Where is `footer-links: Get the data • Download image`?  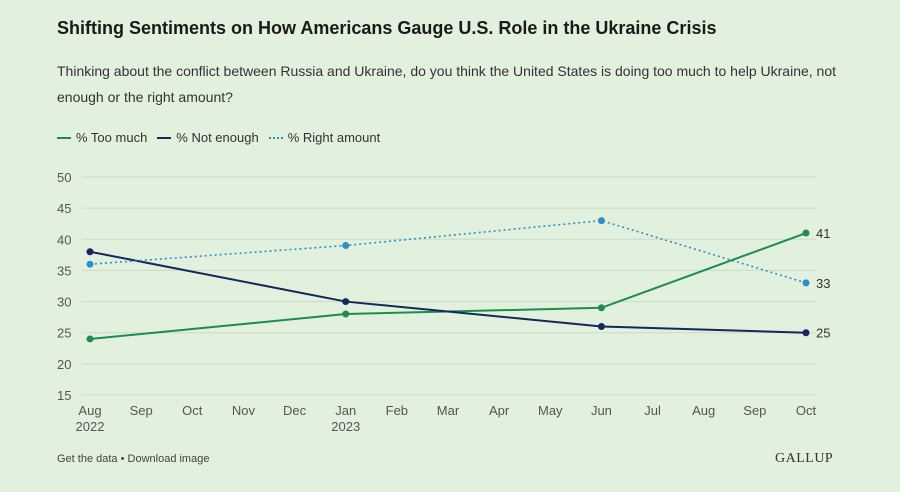
footer-links: Get the data • Download image is located at coordinates (133, 459).